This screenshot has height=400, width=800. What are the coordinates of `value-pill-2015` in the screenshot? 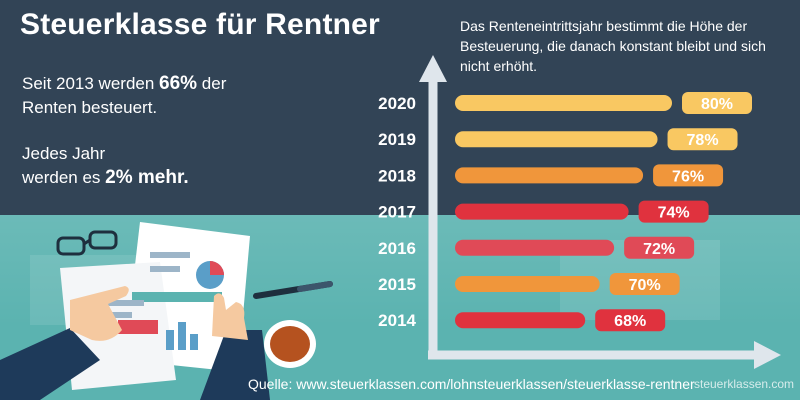 It's located at (644, 284).